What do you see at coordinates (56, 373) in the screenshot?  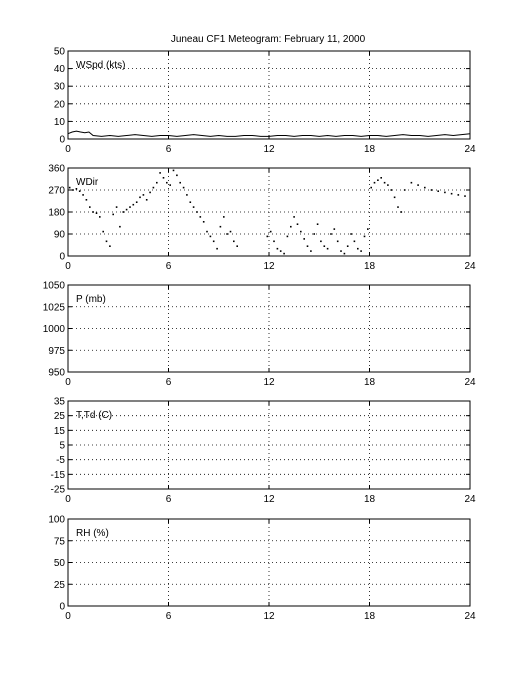 I see `y-tick-label: 950` at bounding box center [56, 373].